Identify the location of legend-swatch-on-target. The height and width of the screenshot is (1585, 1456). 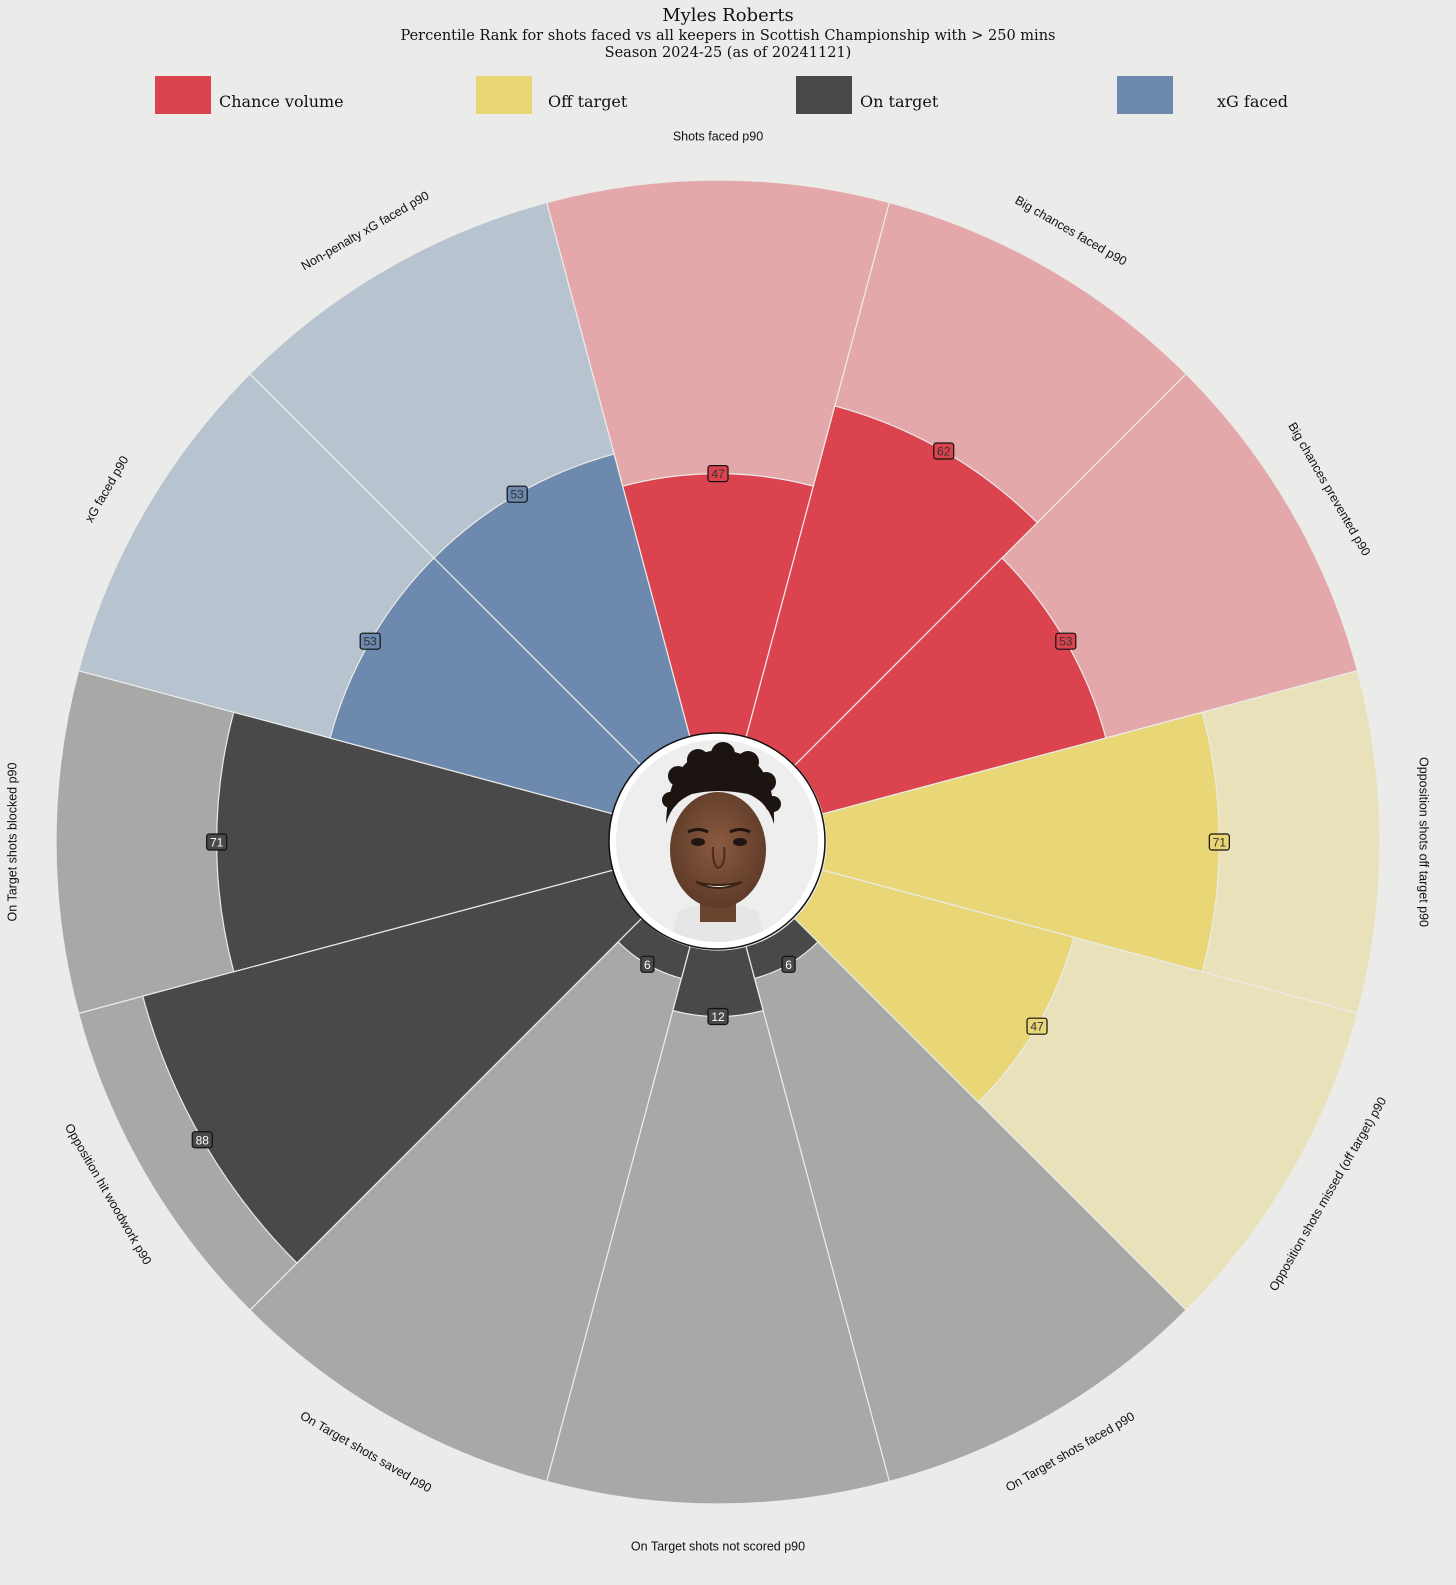
(824, 95).